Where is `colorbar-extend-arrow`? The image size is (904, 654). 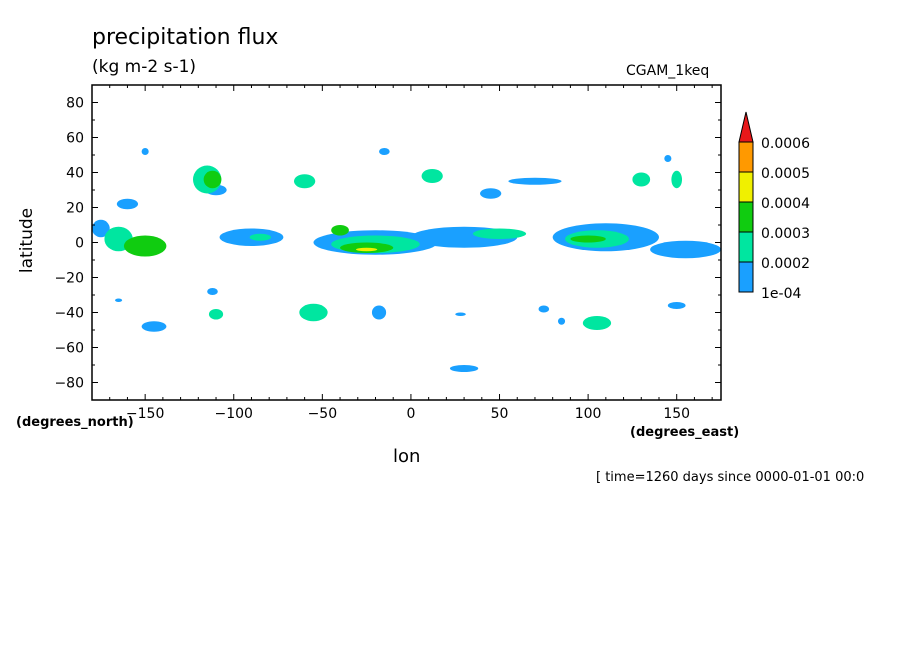
colorbar-extend-arrow is located at coordinates (746, 127).